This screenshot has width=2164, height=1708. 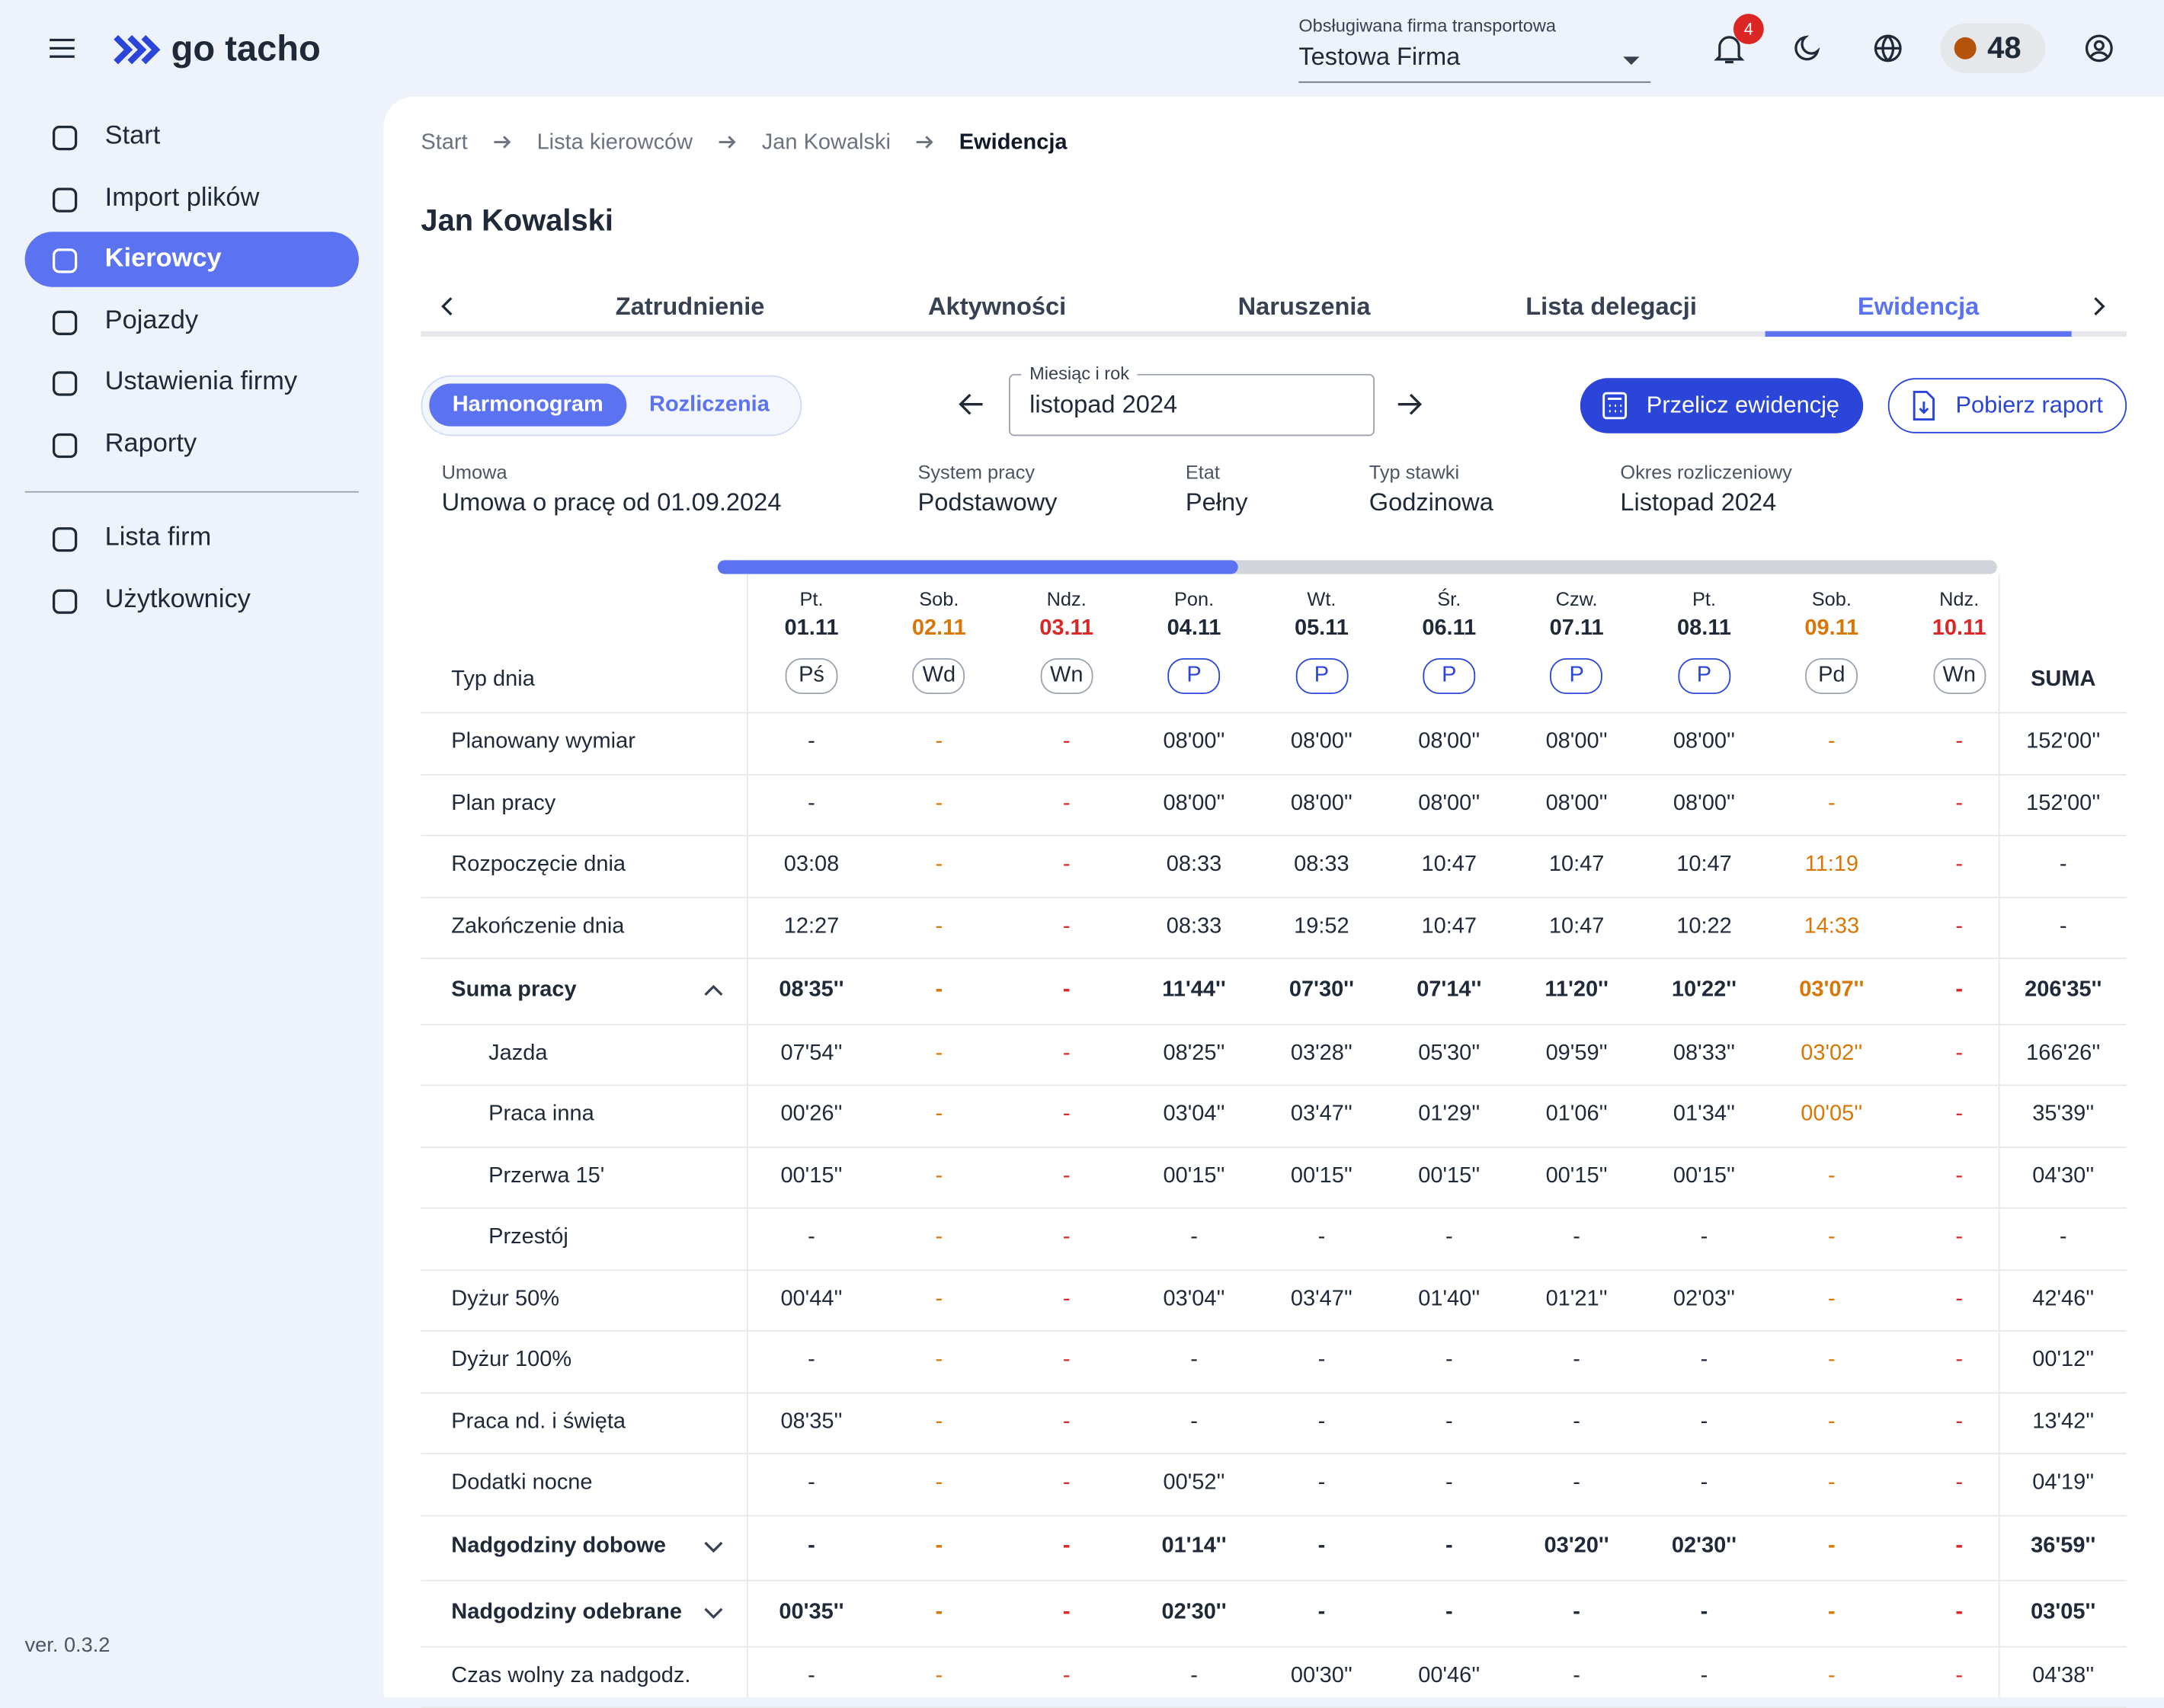 What do you see at coordinates (191, 492) in the screenshot?
I see `sidebar-divider` at bounding box center [191, 492].